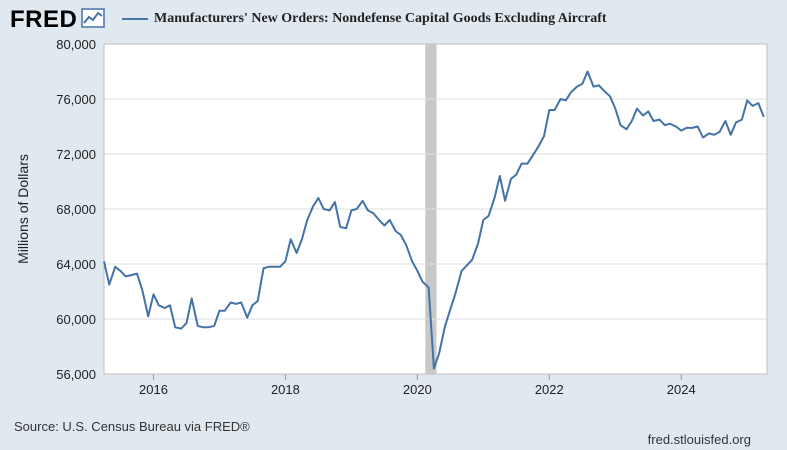  Describe the element at coordinates (549, 389) in the screenshot. I see `x-tick-label: 2022` at that location.